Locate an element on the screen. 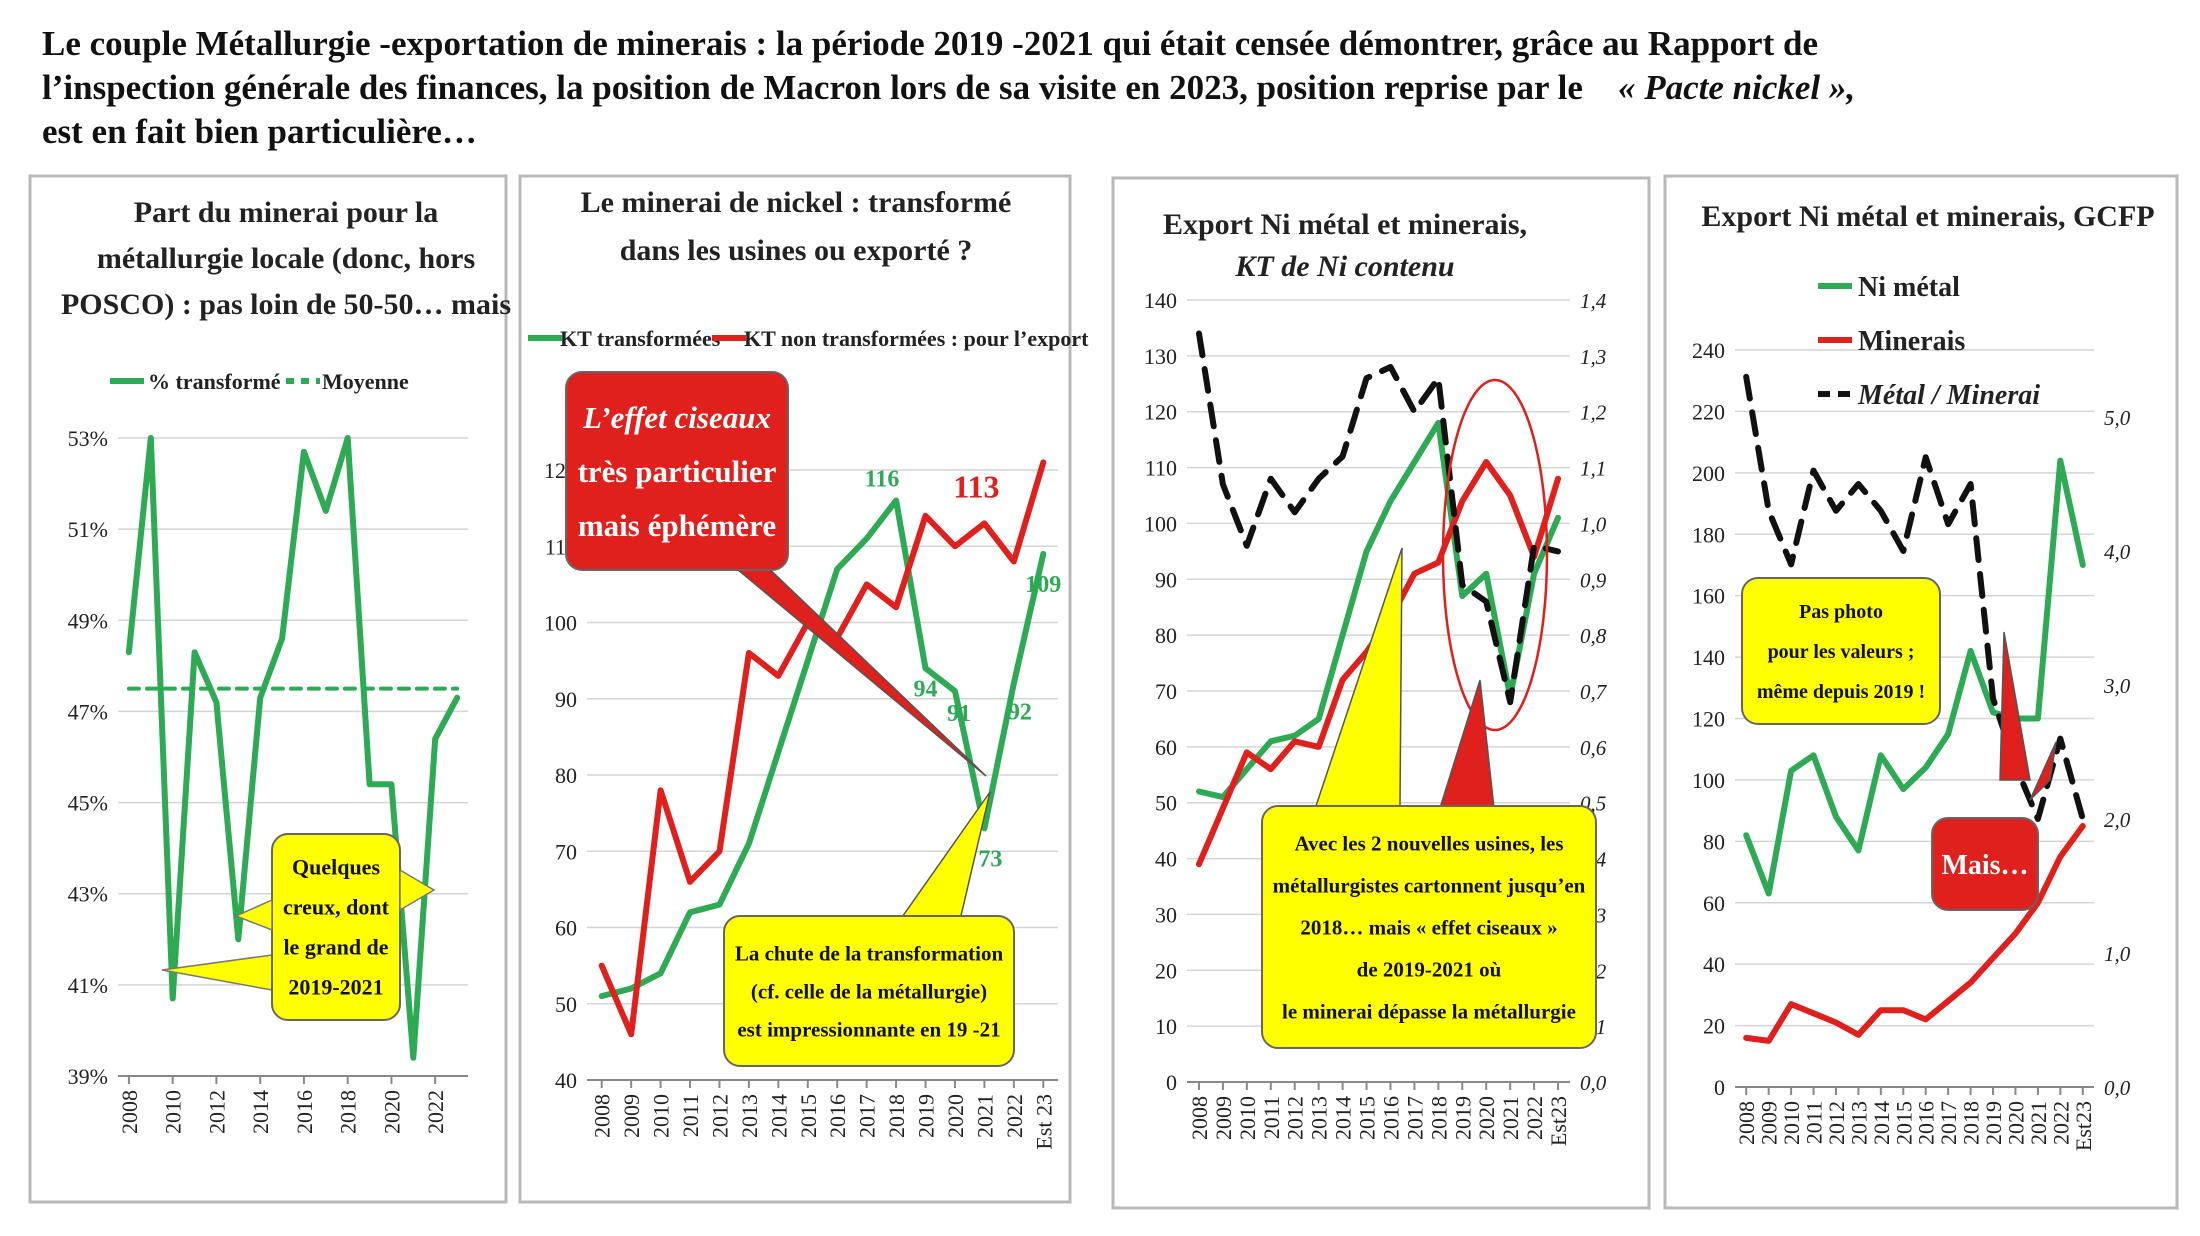  y2-tick-label: 1,2 is located at coordinates (1593, 413).